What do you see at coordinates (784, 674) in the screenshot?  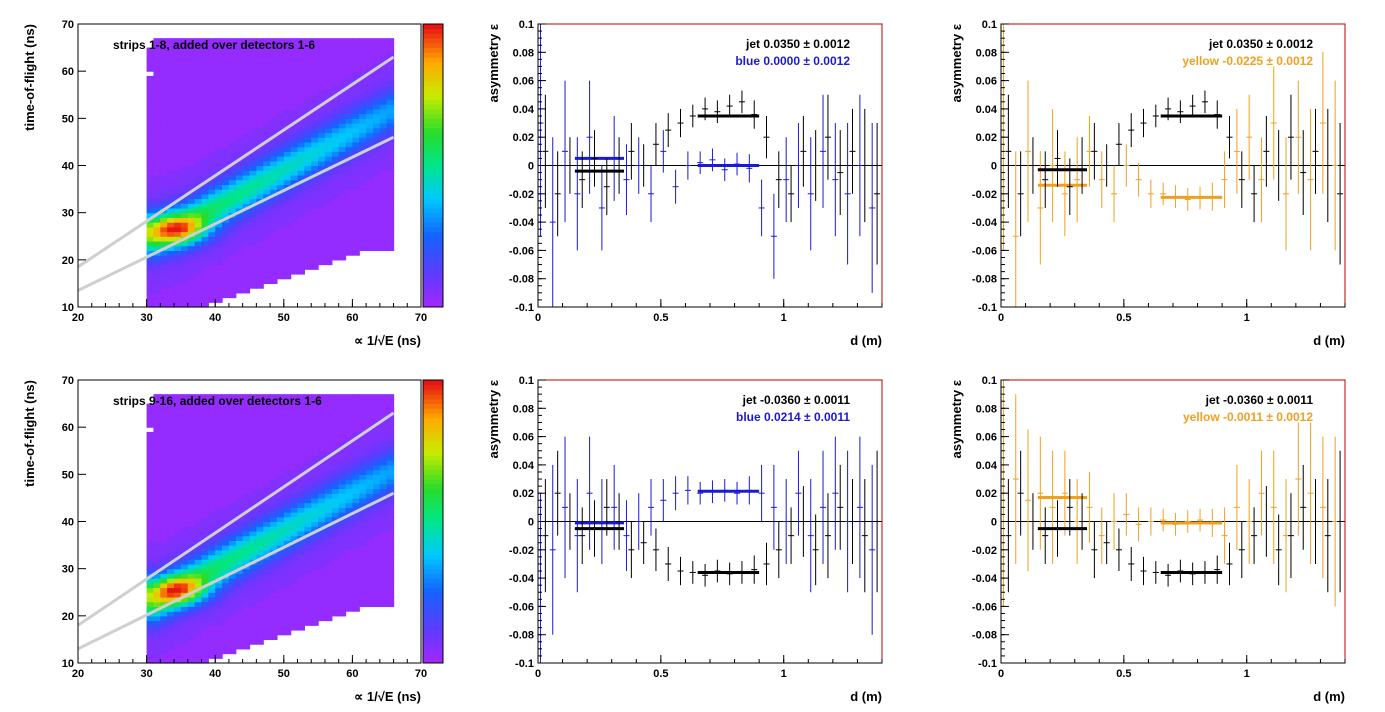 I see `x-tick-label: 1` at bounding box center [784, 674].